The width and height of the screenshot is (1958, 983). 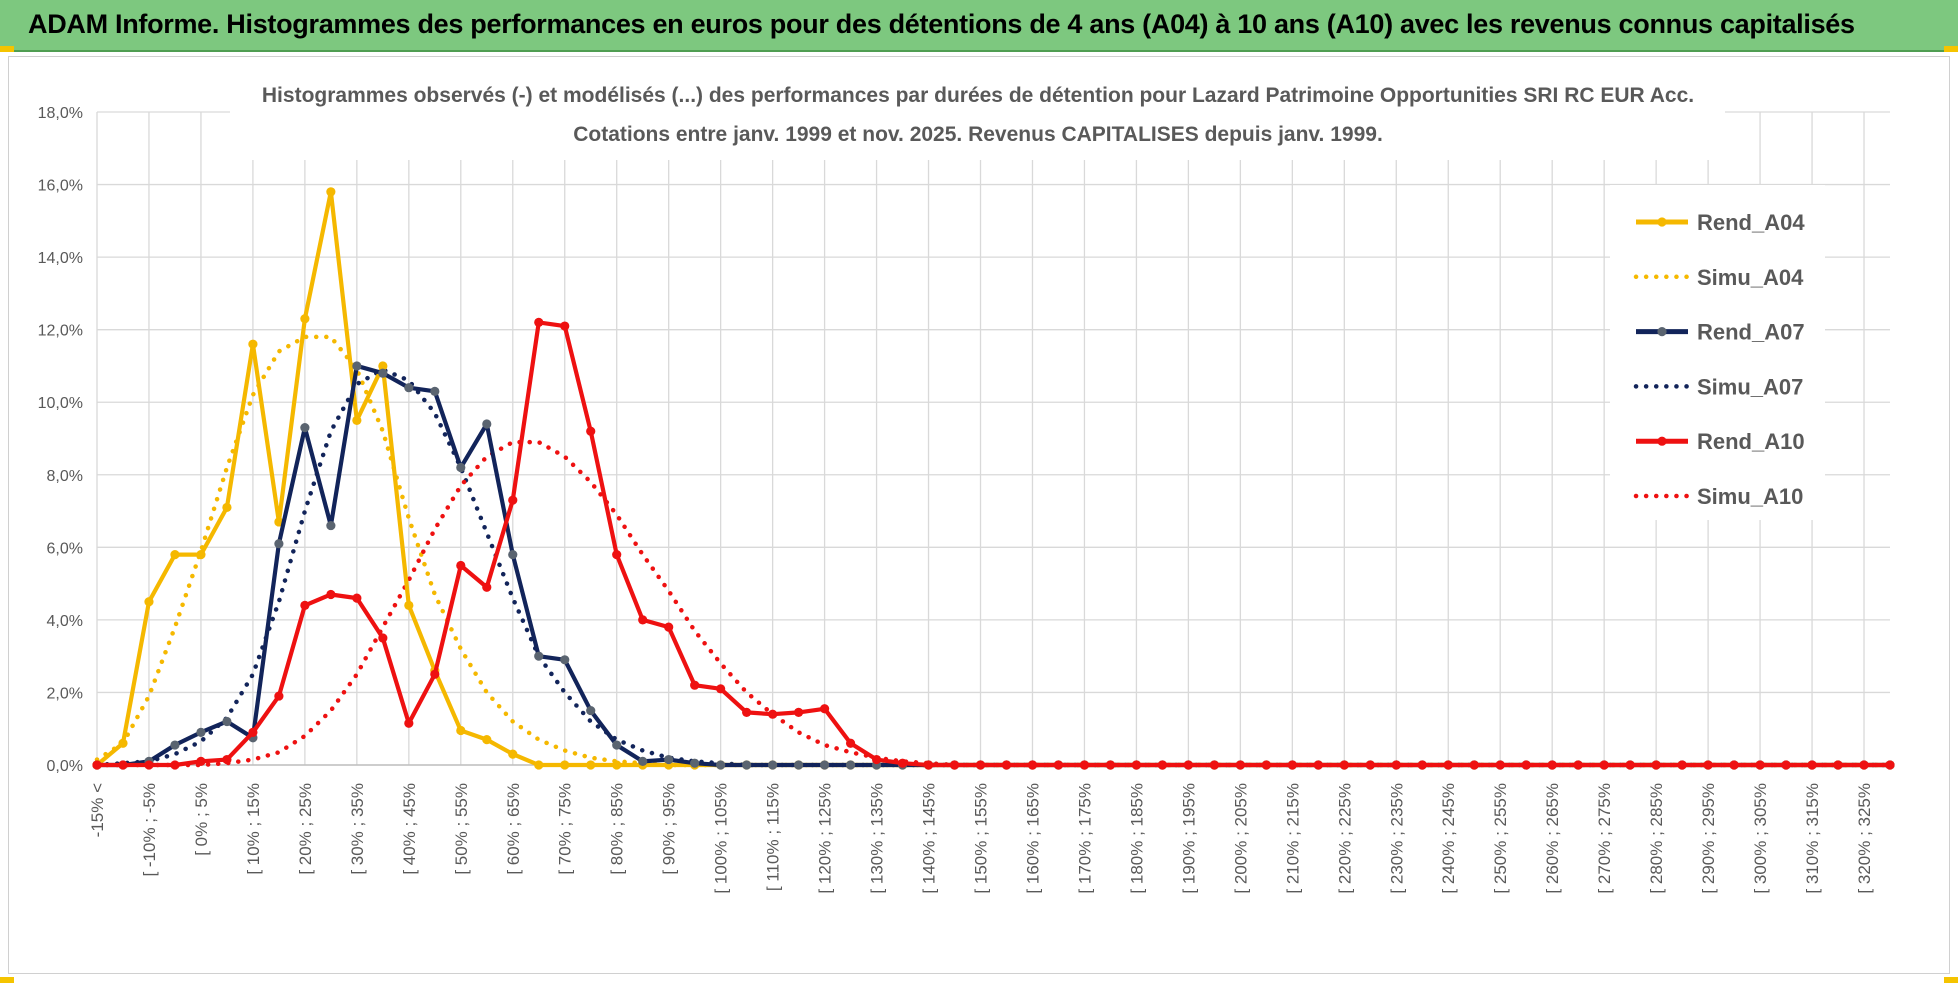 I want to click on legend-box, so click(x=1717, y=352).